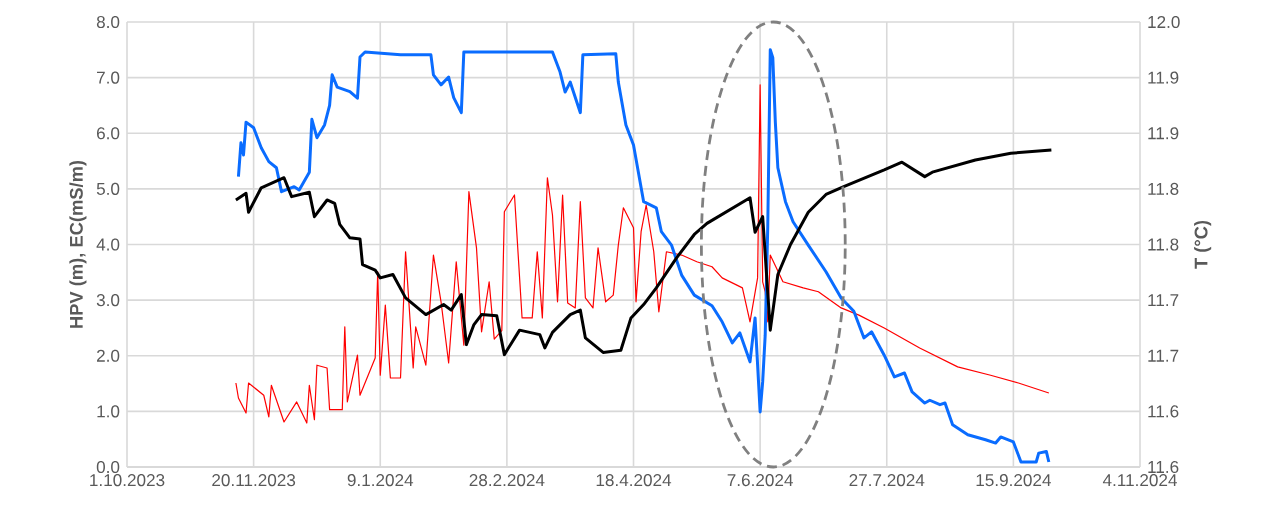 This screenshot has width=1264, height=506. I want to click on x-tick-label: 15.9.2024, so click(1013, 480).